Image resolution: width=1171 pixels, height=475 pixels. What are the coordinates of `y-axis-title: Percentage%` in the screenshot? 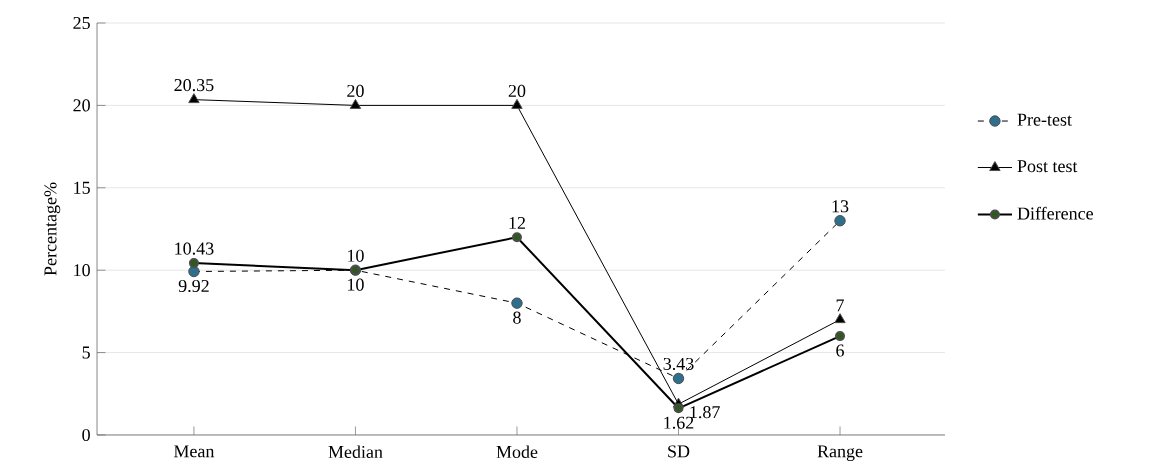 It's located at (52, 229).